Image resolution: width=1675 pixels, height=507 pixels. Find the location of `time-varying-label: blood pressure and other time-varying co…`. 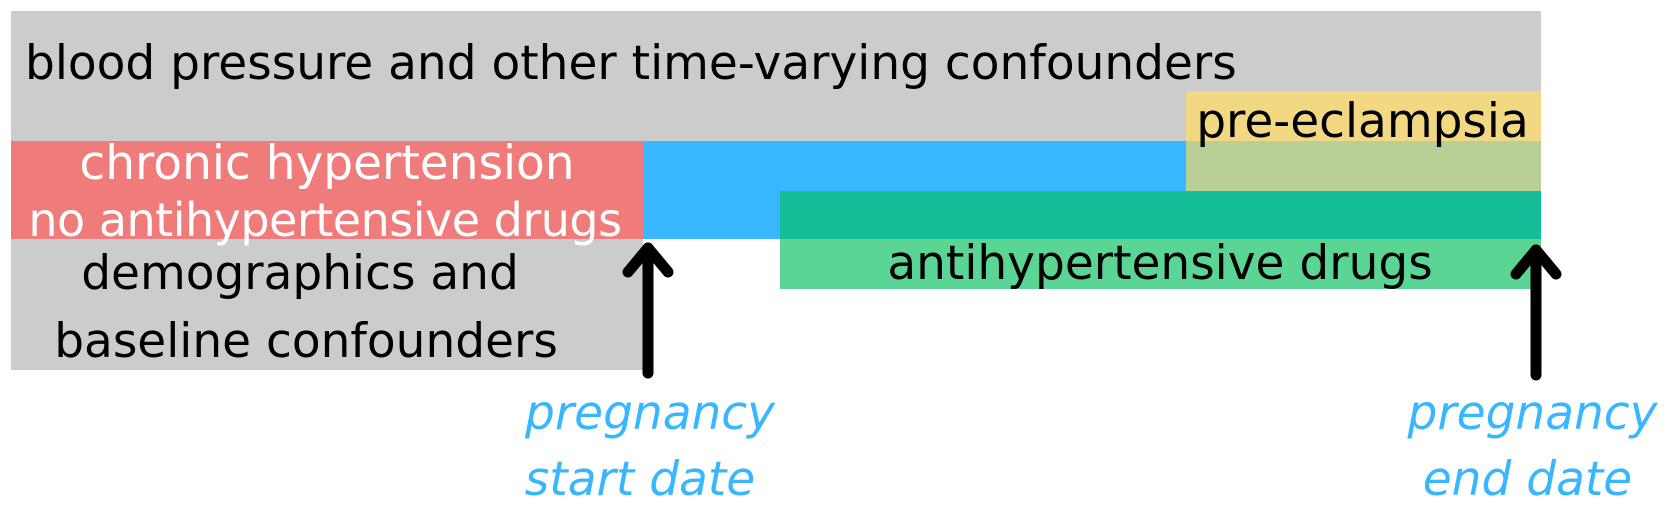

time-varying-label: blood pressure and other time-varying co… is located at coordinates (631, 63).